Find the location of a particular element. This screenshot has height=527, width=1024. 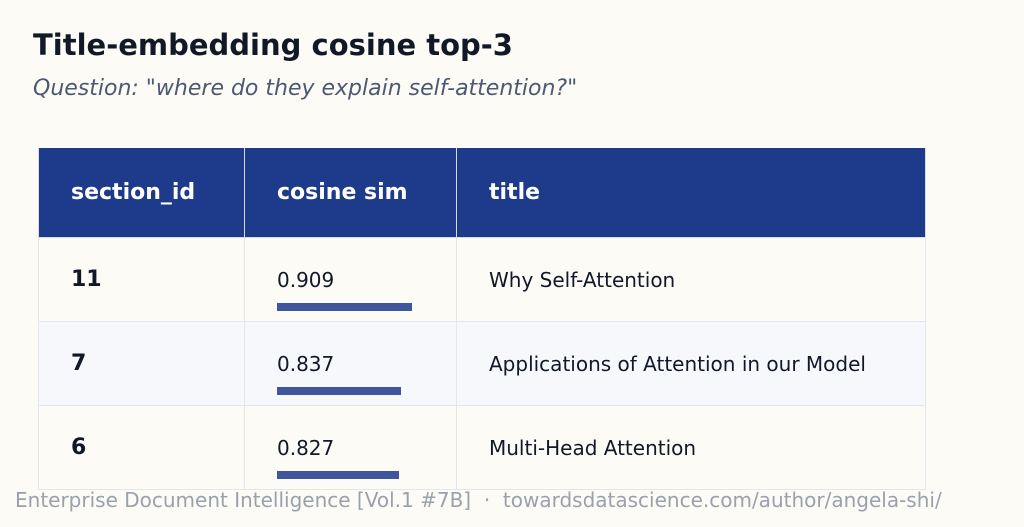

table-row: 11 0.909 Why Self-Attention is located at coordinates (482, 279).